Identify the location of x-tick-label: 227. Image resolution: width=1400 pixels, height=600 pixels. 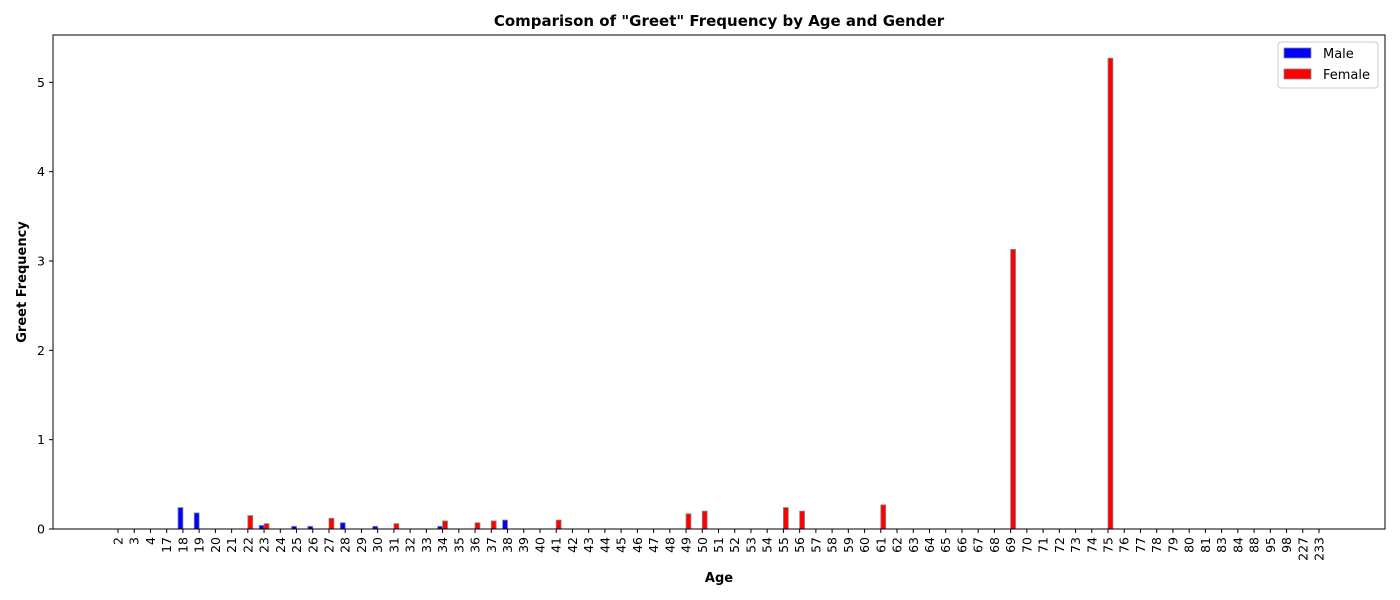
(1302, 549).